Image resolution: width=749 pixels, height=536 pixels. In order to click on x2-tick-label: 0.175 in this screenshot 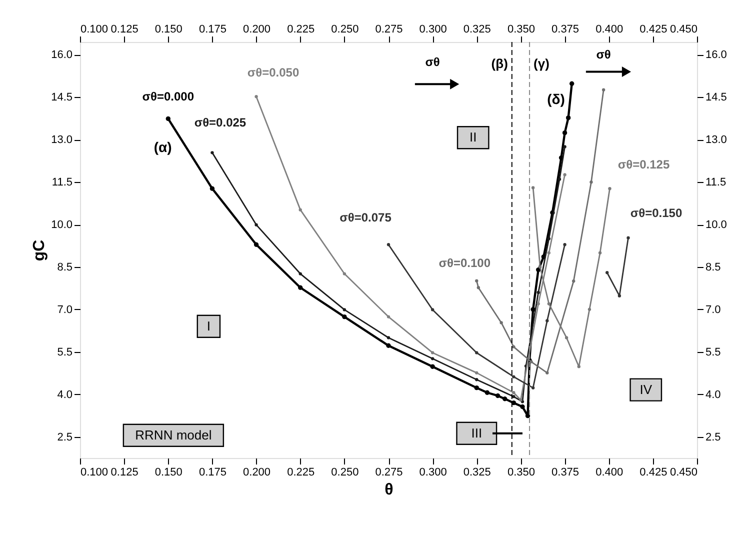, I will do `click(212, 472)`.